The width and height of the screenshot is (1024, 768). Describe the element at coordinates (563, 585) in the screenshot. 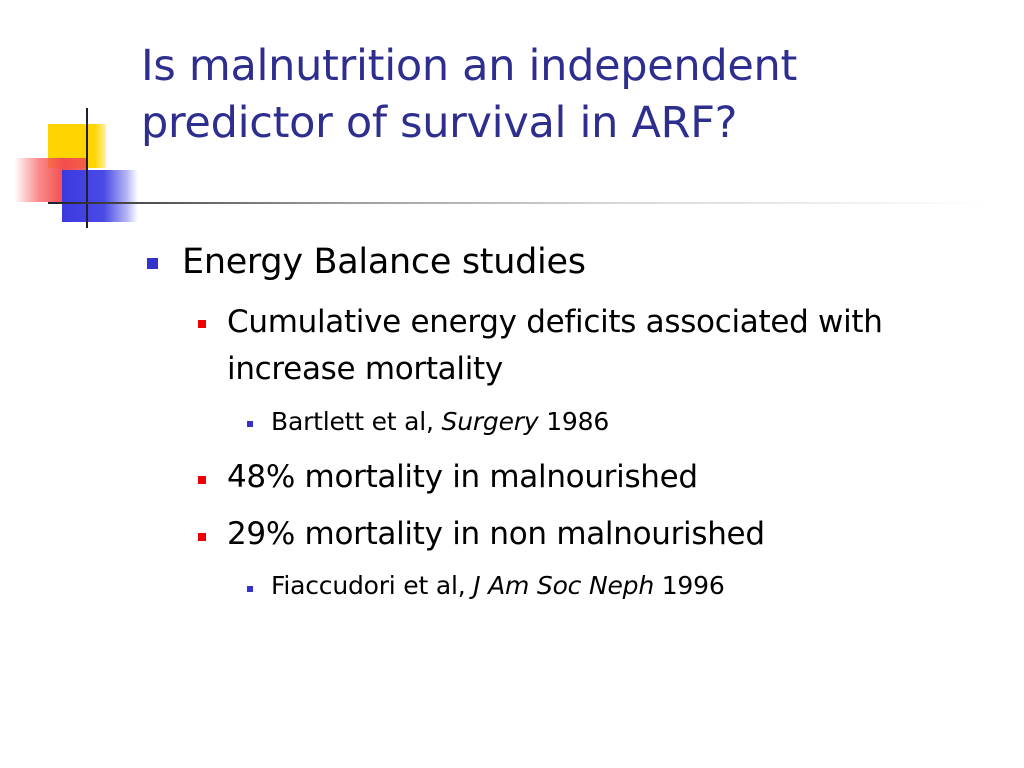

I see `citation-journal: J Am Soc Neph` at that location.